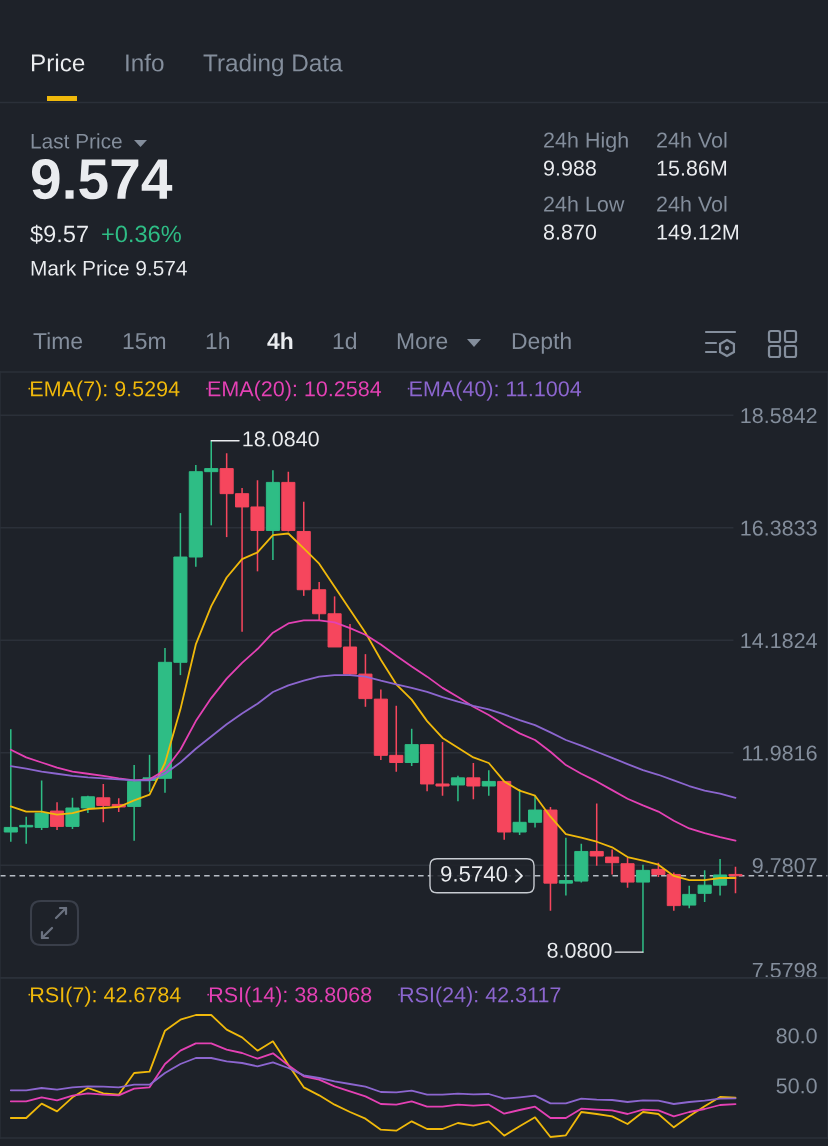 Image resolution: width=828 pixels, height=1146 pixels. Describe the element at coordinates (541, 343) in the screenshot. I see `text: Depth` at that location.